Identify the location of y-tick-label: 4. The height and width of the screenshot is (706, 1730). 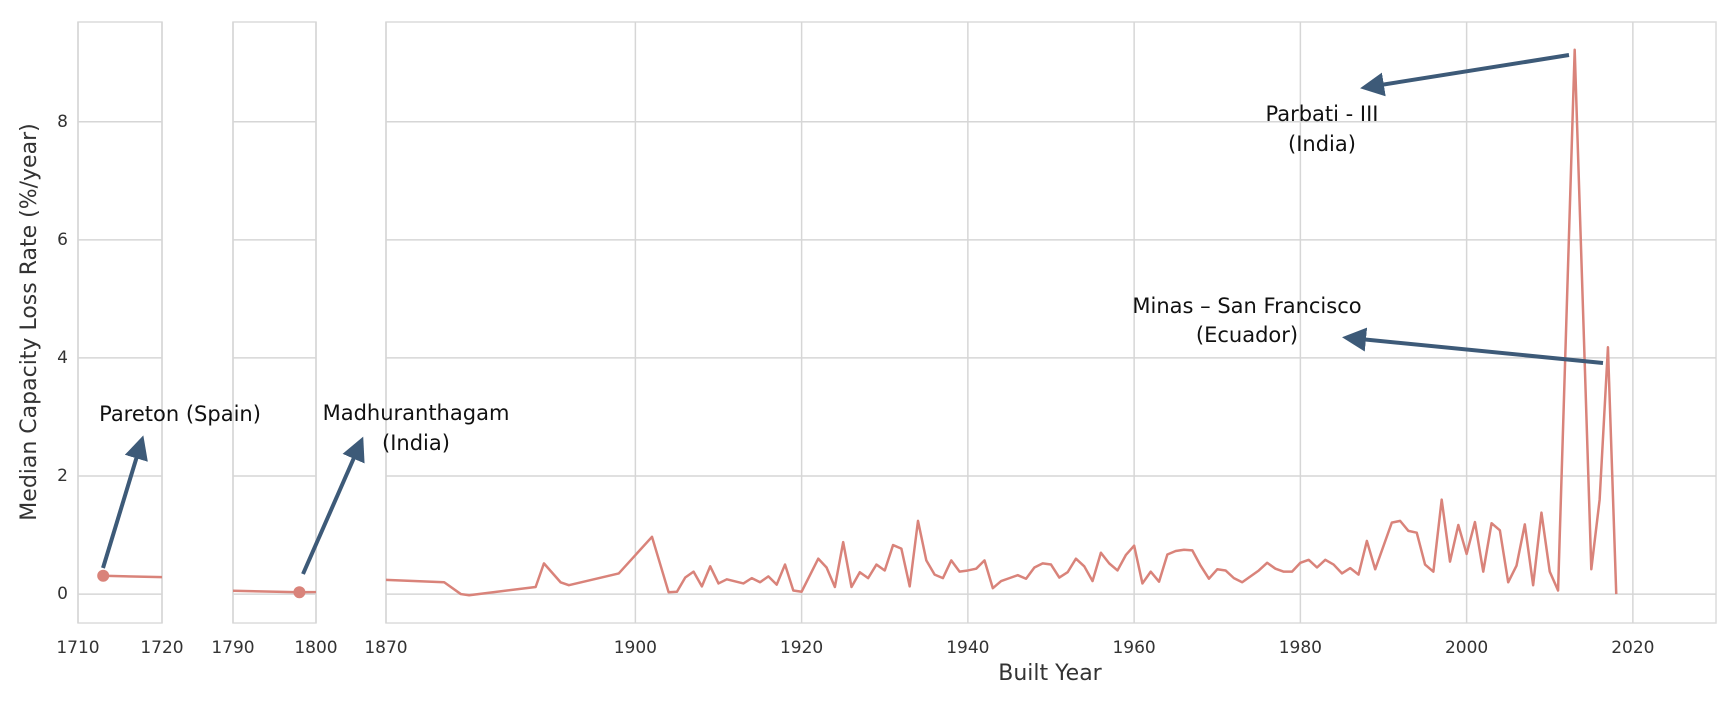
(62, 358).